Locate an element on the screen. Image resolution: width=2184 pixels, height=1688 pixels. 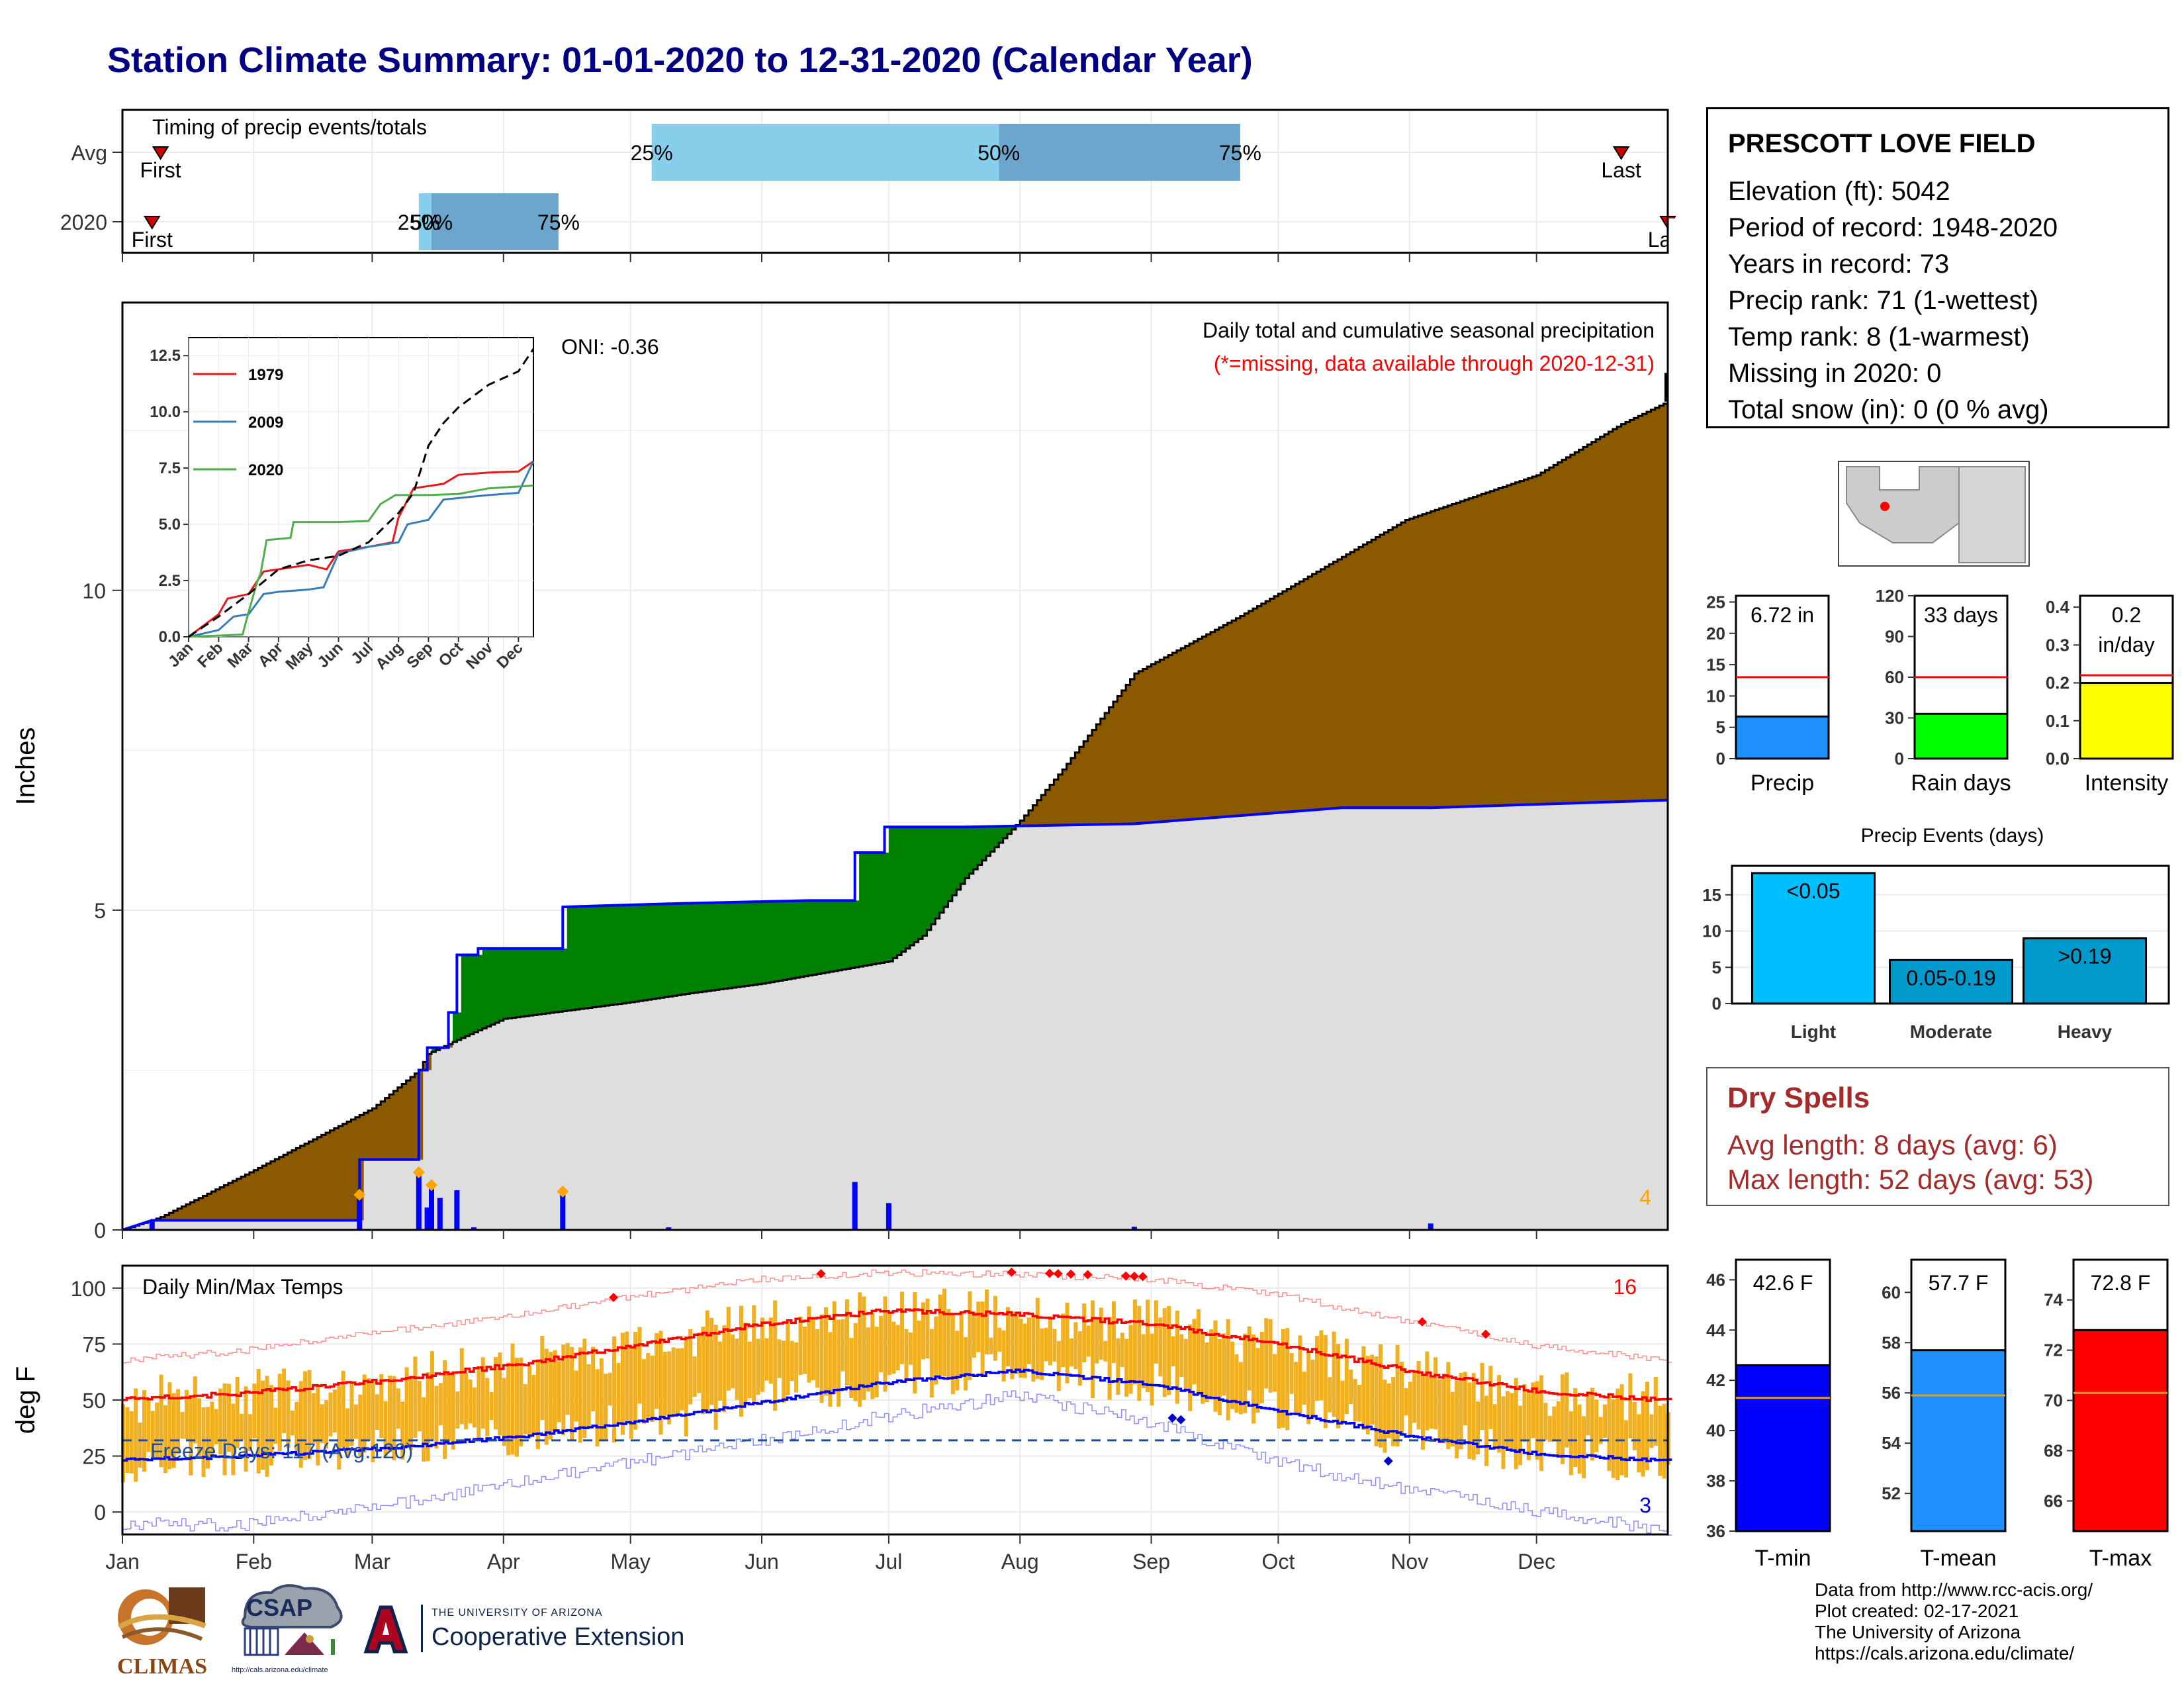
precip-events-title: Precip Events (days) is located at coordinates (1952, 836).